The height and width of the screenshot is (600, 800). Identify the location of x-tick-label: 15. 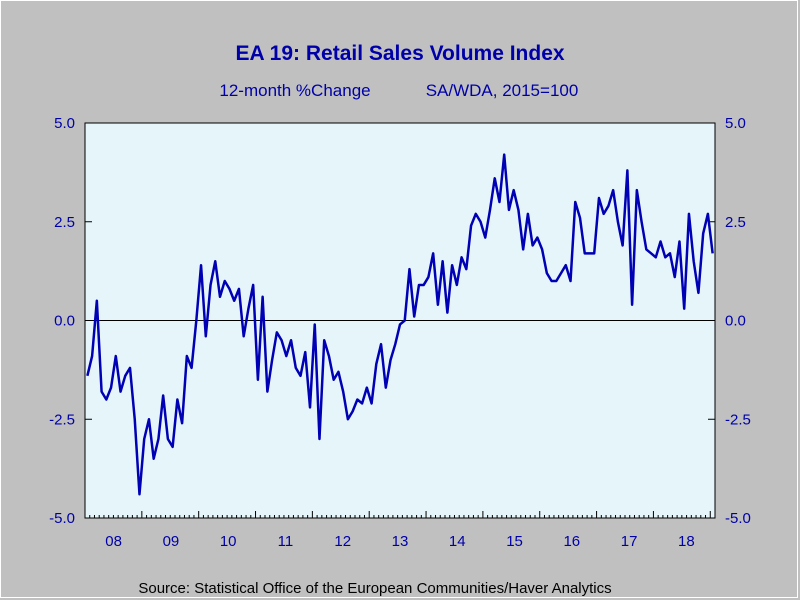
(514, 541).